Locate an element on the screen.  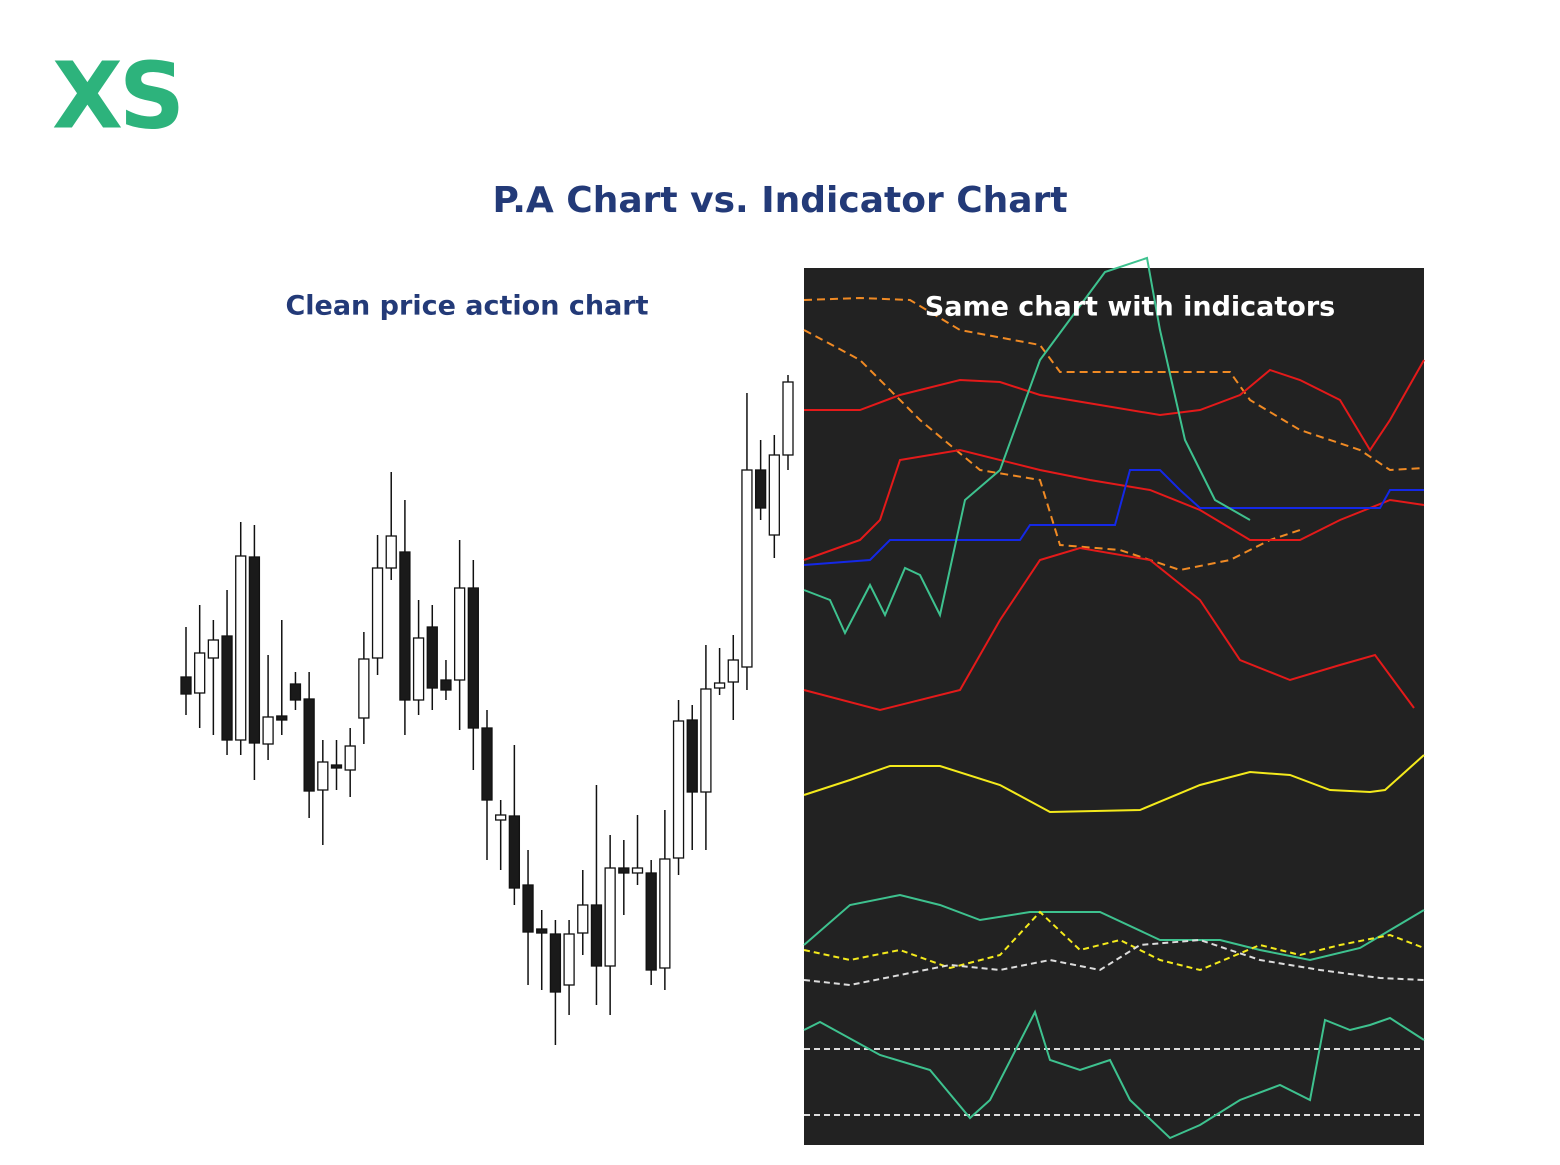
cloud-bottom is located at coordinates (1052, 450).